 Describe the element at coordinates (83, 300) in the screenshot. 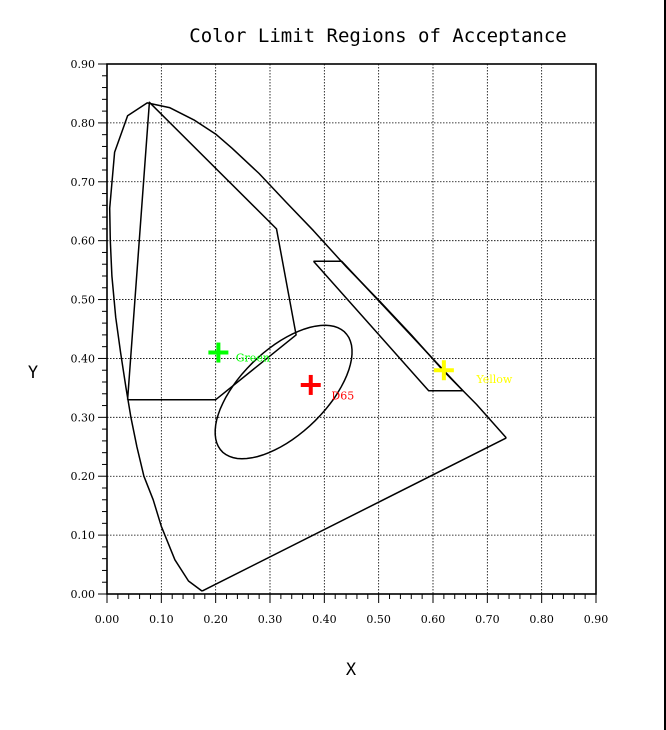

I see `y-tick-label: 0.50` at that location.